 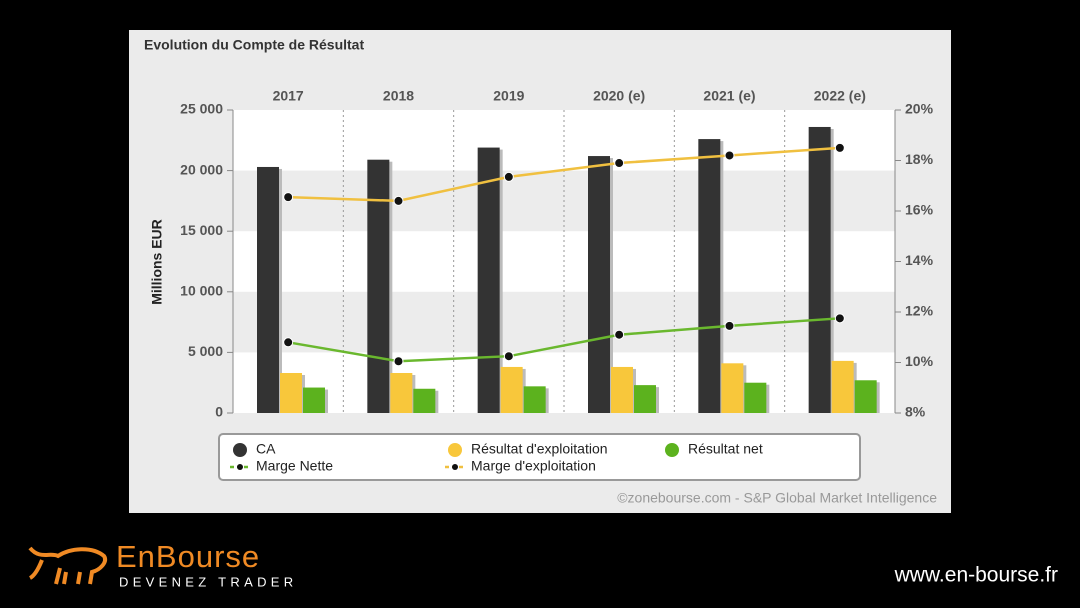 I want to click on y-tick-label: 10 000, so click(x=201, y=291).